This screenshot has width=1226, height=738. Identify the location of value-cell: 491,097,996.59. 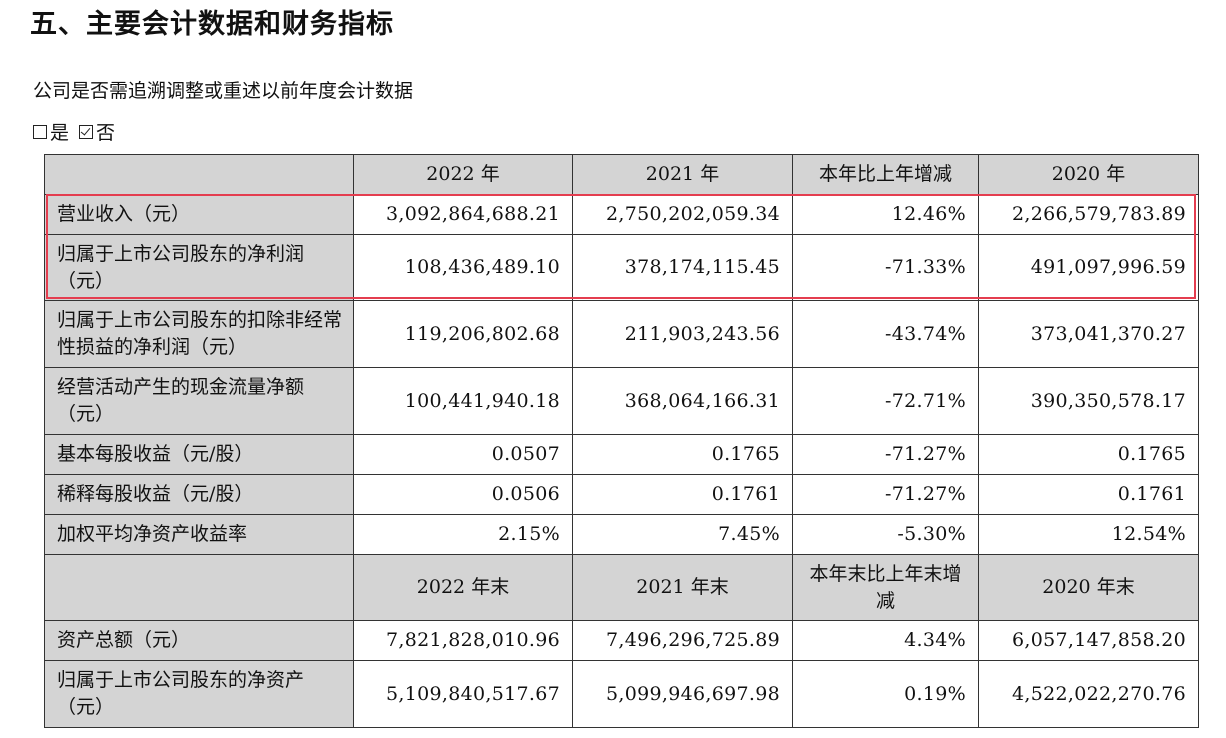
(1088, 267).